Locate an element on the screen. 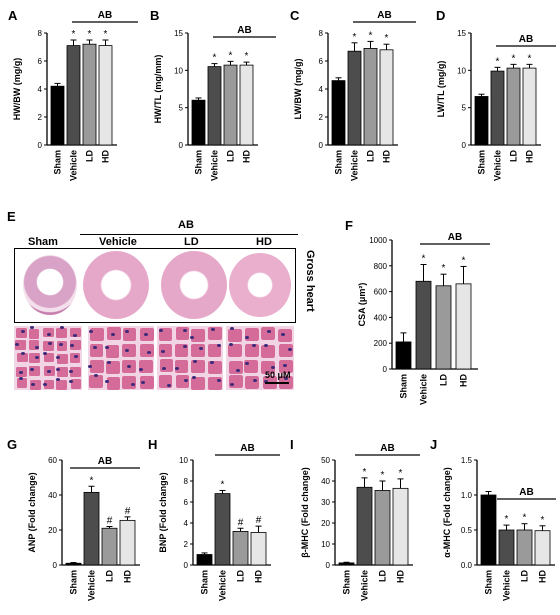 This screenshot has width=560, height=615. panel-c-y-tick-label: 4 is located at coordinates (321, 89).